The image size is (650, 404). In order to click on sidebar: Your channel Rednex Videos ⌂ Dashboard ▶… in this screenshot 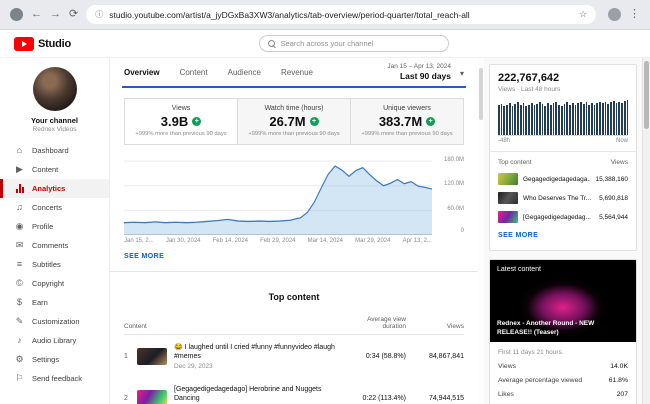, I will do `click(55, 231)`.